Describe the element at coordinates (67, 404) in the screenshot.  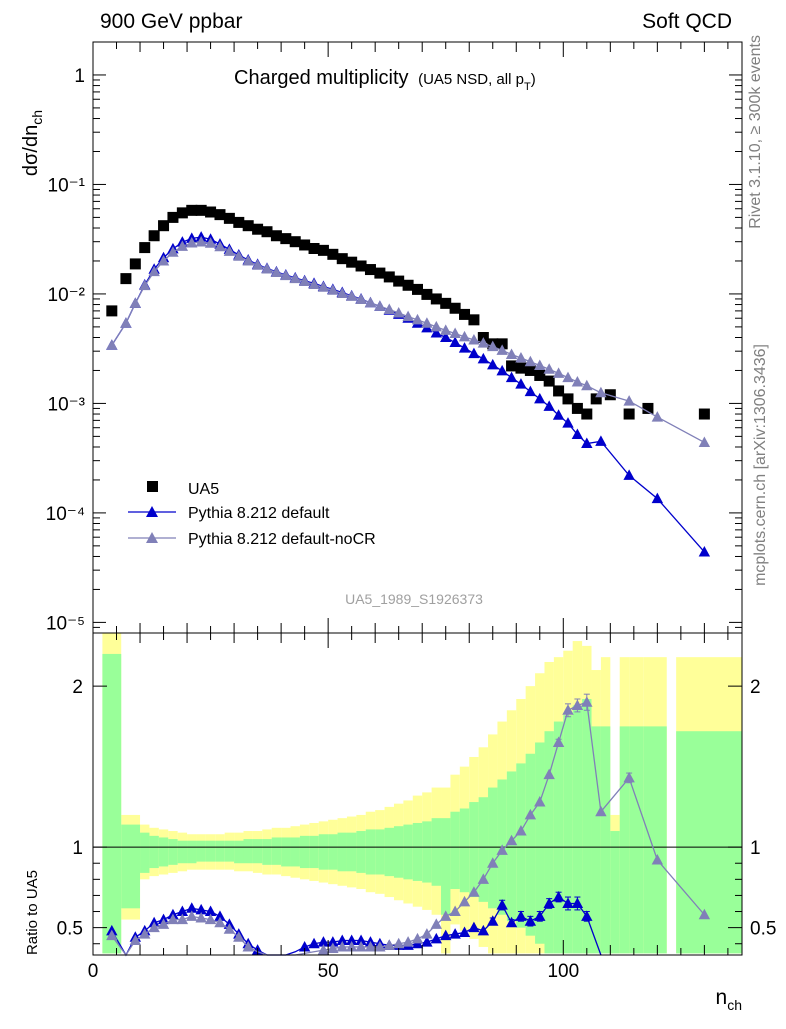
I see `main-ytick-label-2: 10⁻³` at that location.